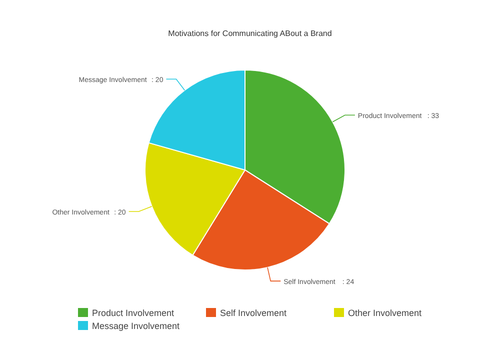 Image resolution: width=500 pixels, height=362 pixels. Describe the element at coordinates (250, 33) in the screenshot. I see `chart-title: Motivations for Communicating ABout a Brand` at that location.